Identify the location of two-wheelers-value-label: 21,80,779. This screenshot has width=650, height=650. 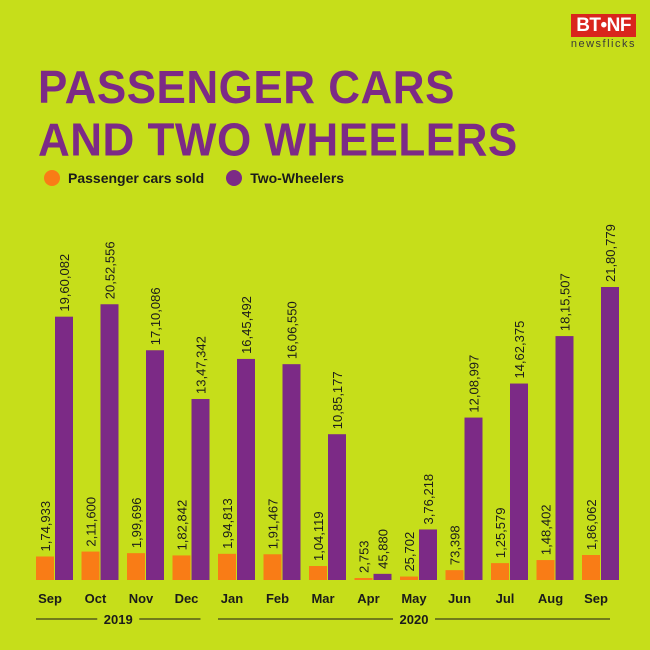
(610, 253).